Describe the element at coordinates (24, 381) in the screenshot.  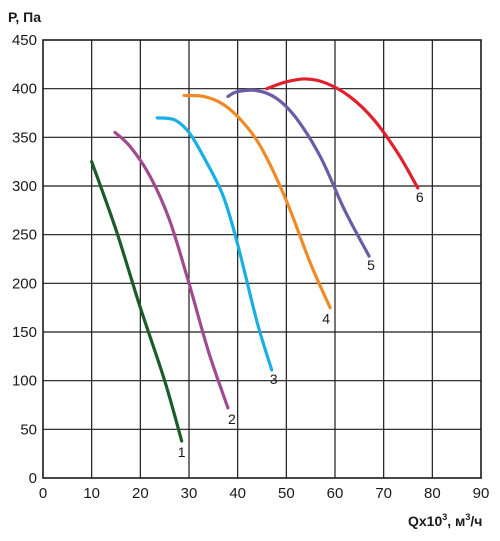
I see `y-tick-label-100: 100` at that location.